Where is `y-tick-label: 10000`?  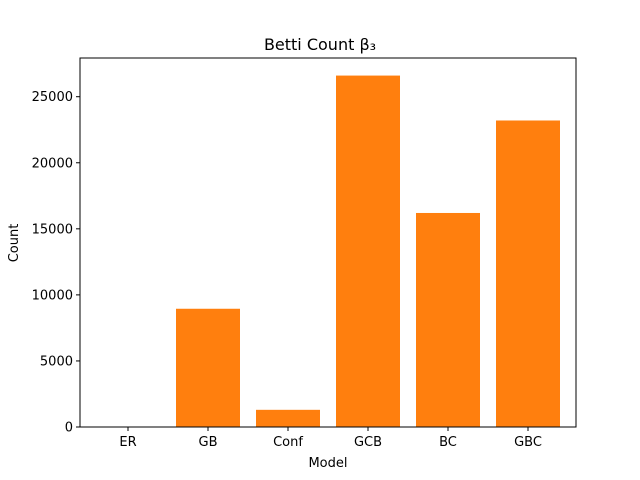
y-tick-label: 10000 is located at coordinates (52, 295).